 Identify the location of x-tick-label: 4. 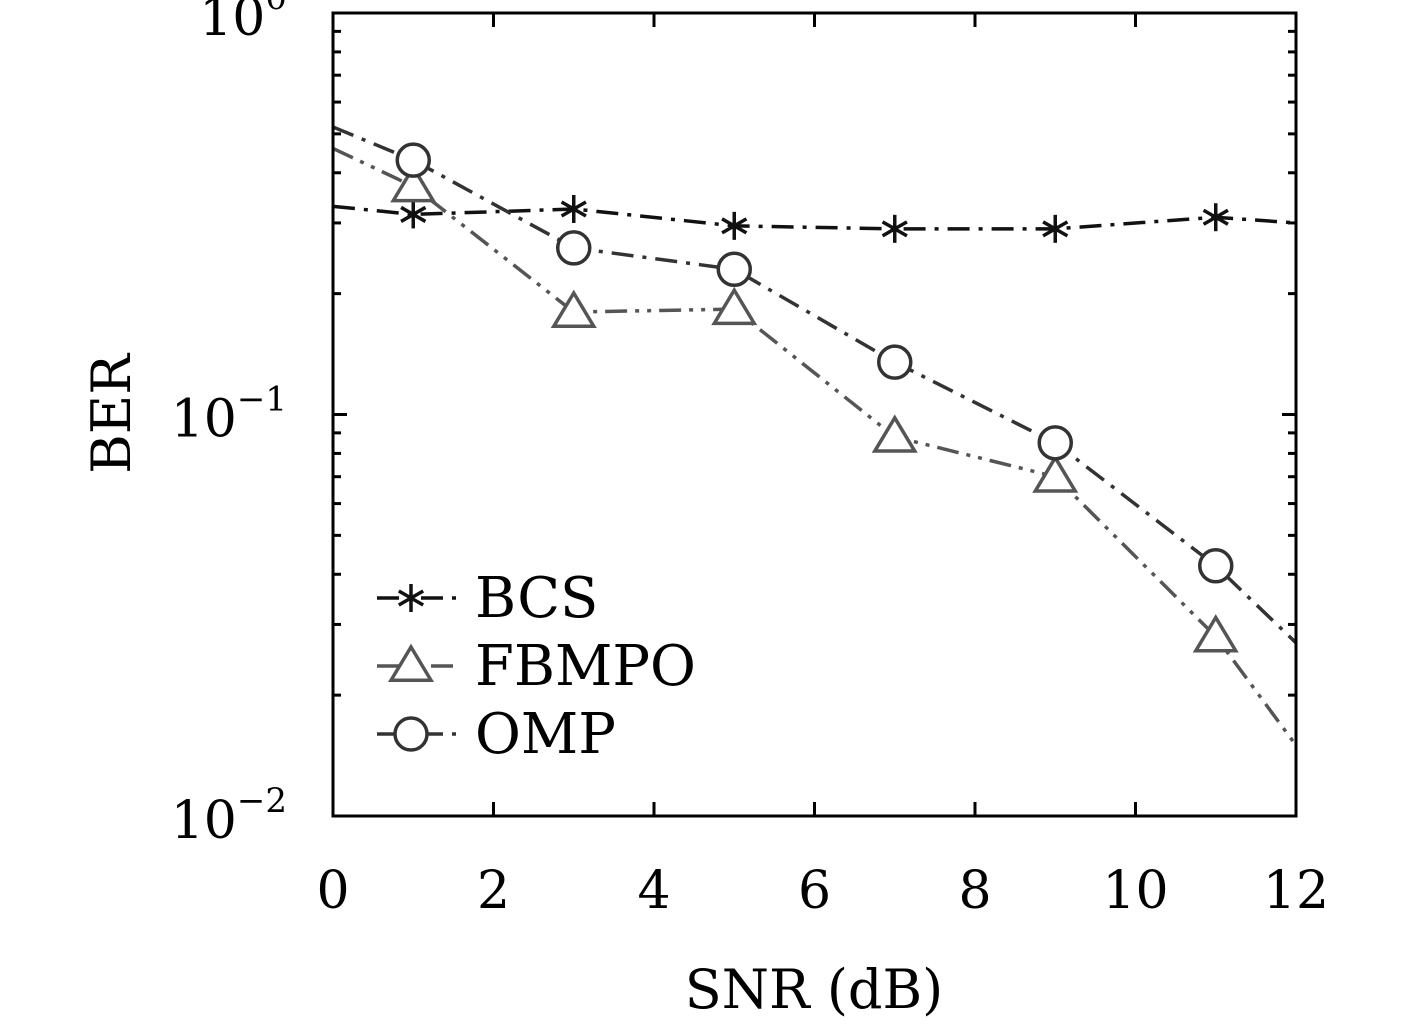
(653, 891).